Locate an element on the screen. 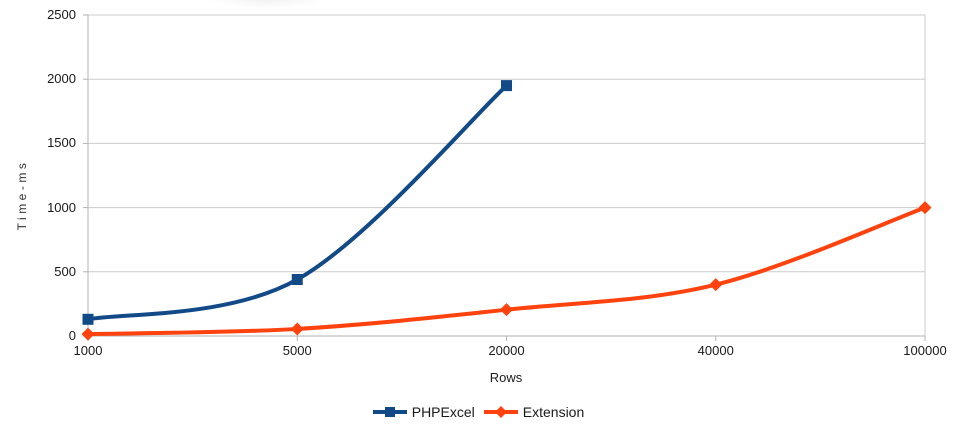 This screenshot has height=433, width=957. y-axis-title: Time-ms is located at coordinates (22, 195).